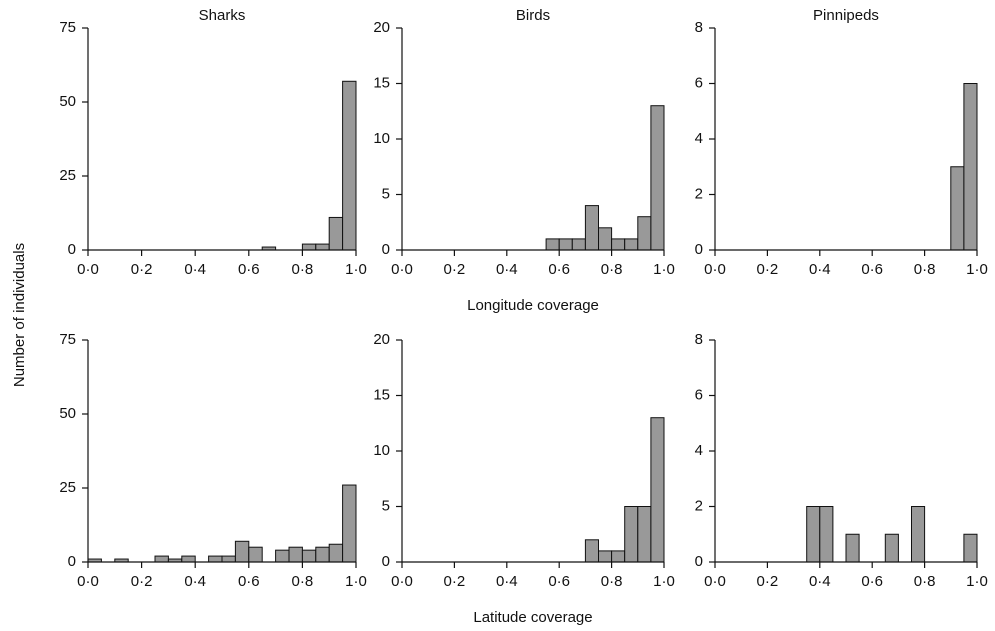 Image resolution: width=995 pixels, height=631 pixels. Describe the element at coordinates (533, 15) in the screenshot. I see `panel-title: Birds` at that location.